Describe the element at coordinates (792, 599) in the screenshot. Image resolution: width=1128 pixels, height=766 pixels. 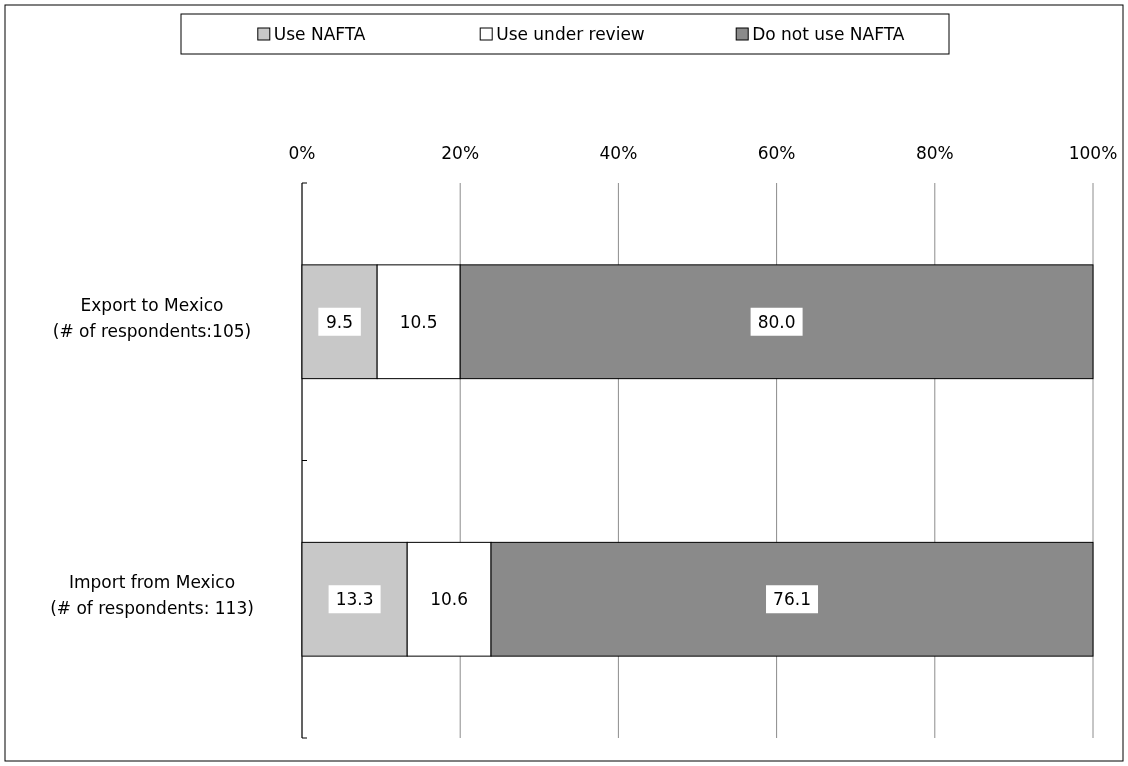
I see `data-label: 76.1` at that location.